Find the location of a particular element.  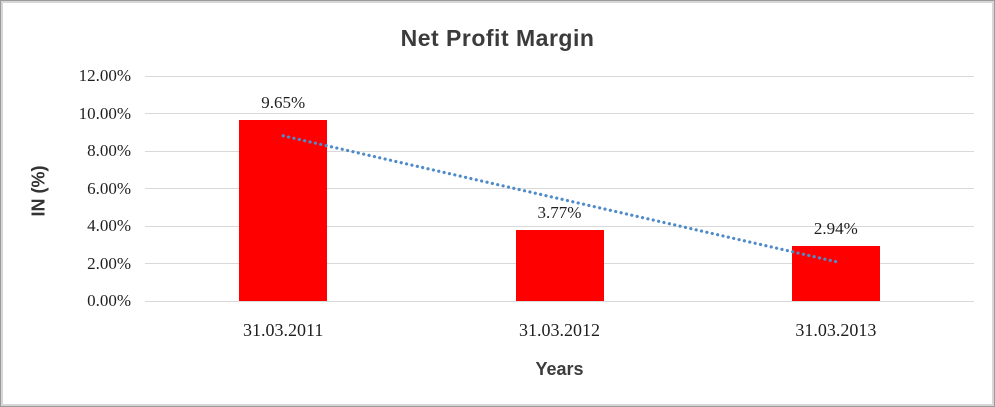

data-label: 9.65% is located at coordinates (283, 103).